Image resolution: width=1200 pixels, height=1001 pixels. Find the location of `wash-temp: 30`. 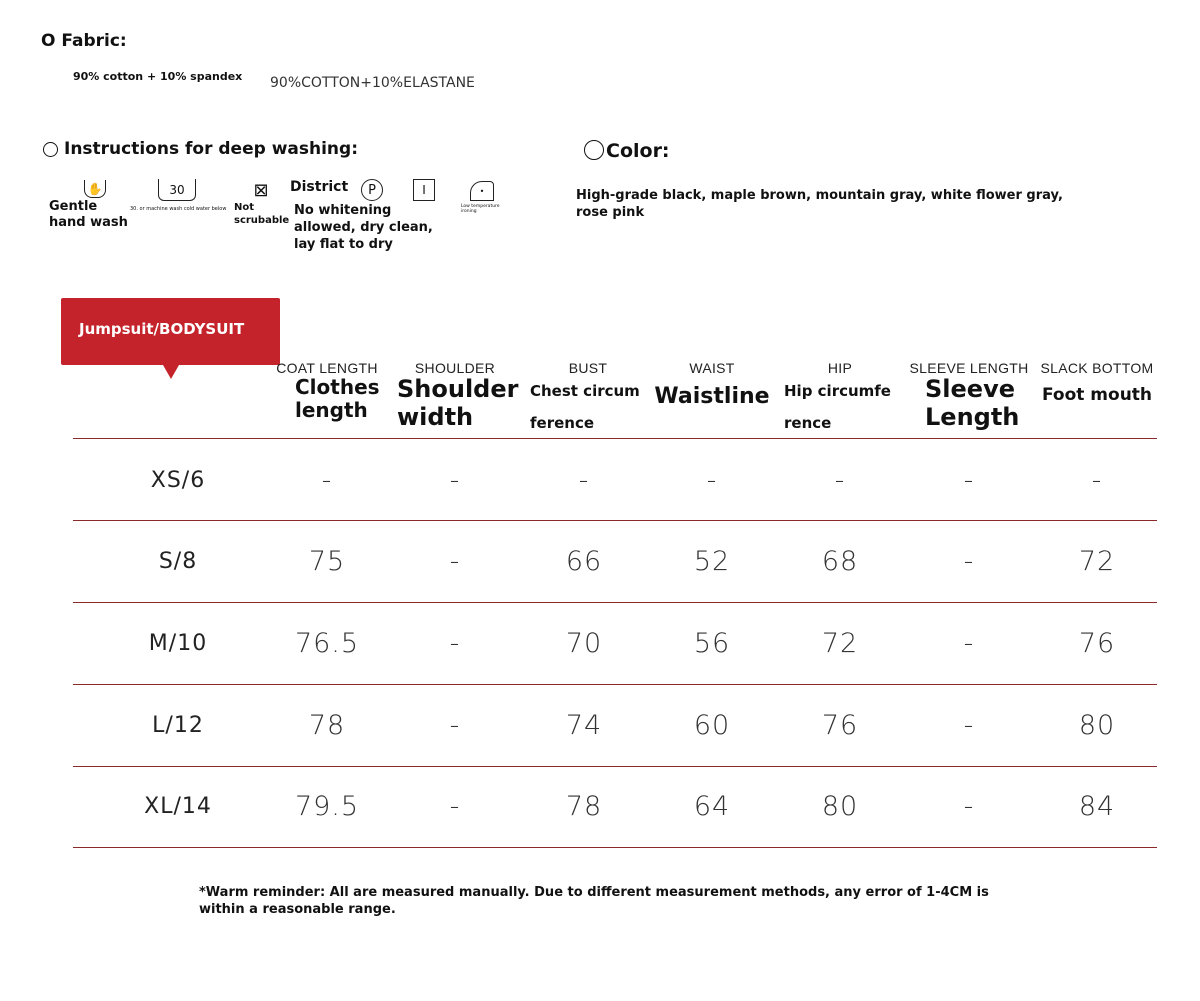

wash-temp: 30 is located at coordinates (177, 189).